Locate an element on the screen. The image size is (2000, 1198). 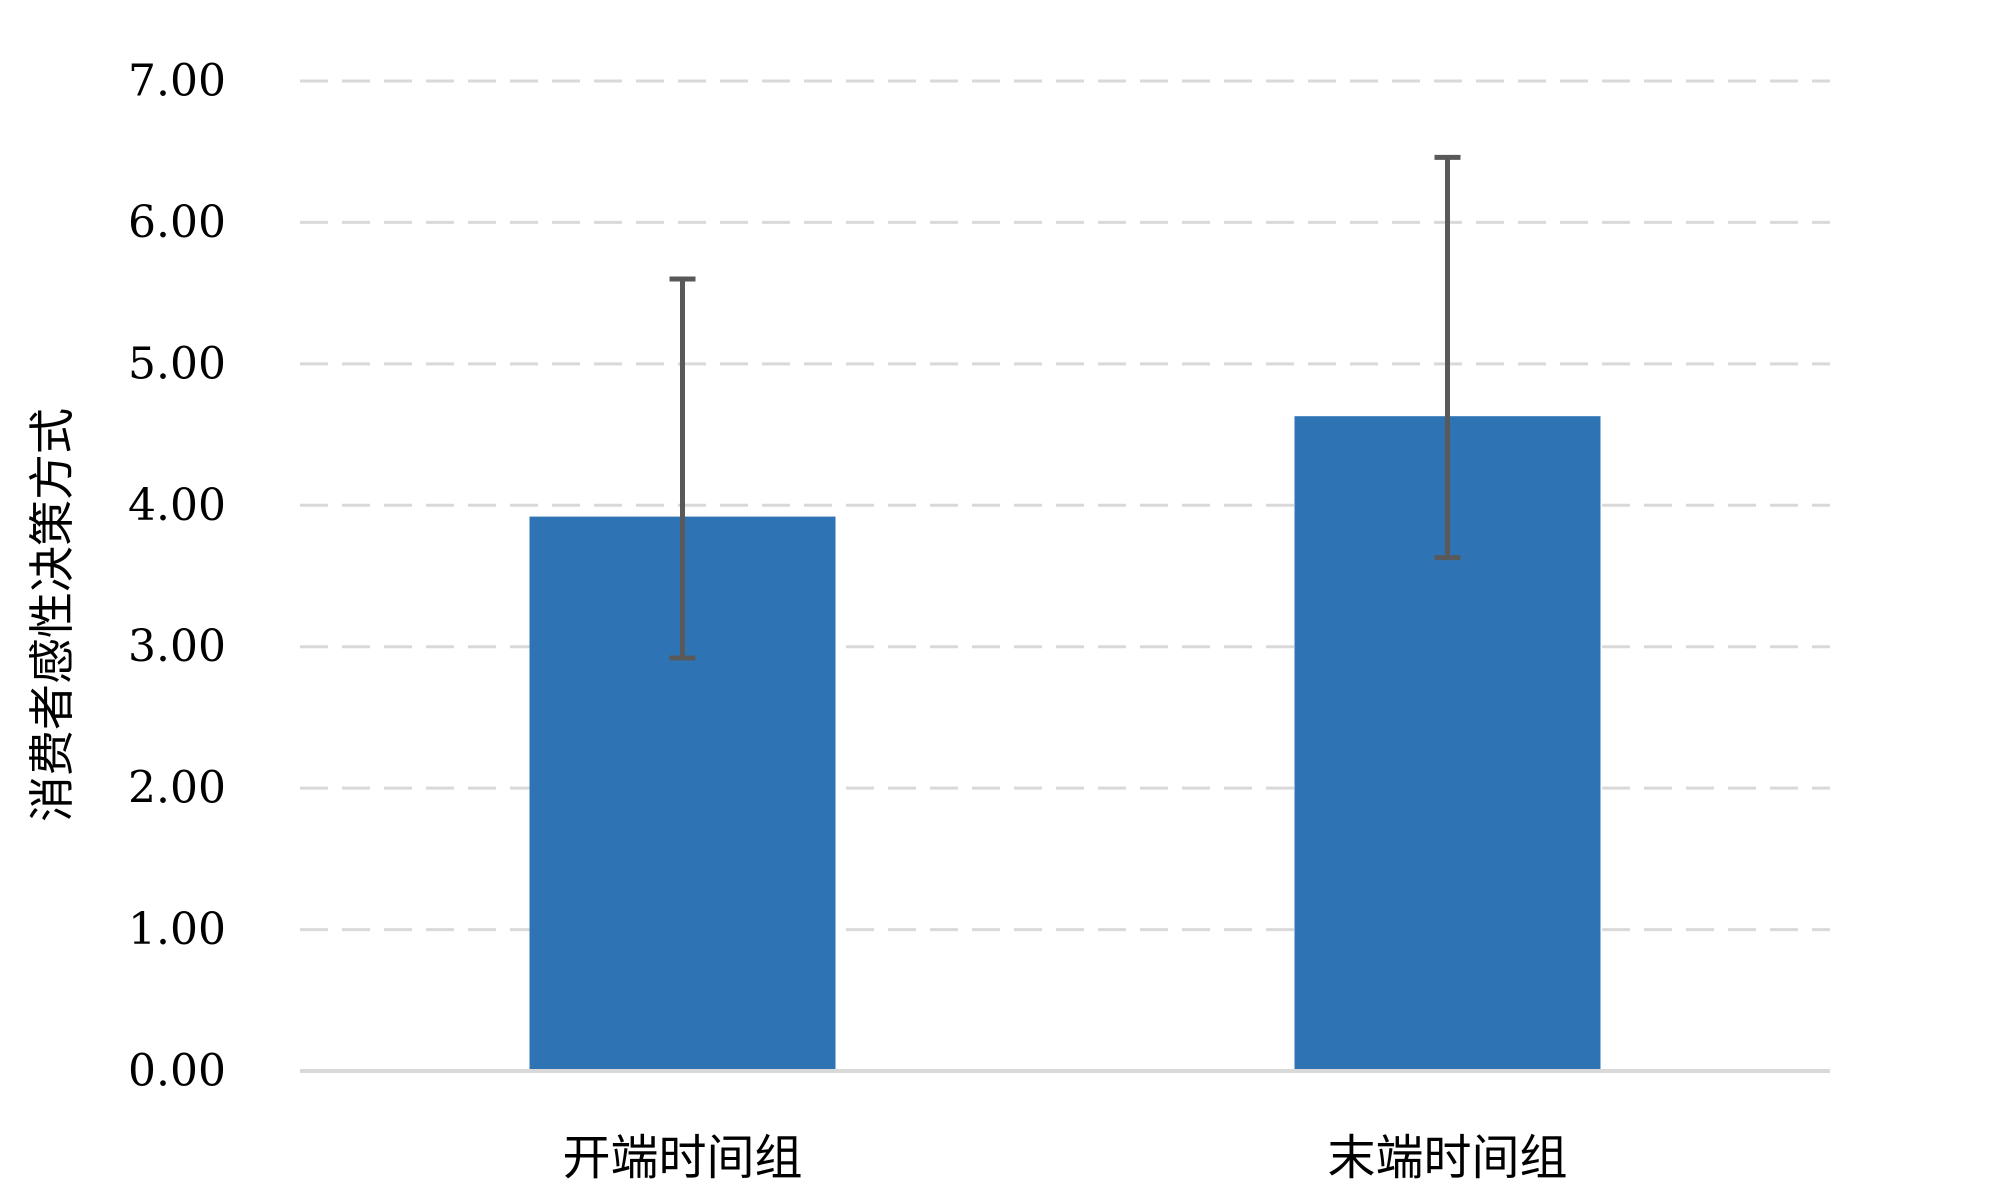
y-tick-label: 6.00 is located at coordinates (177, 222).